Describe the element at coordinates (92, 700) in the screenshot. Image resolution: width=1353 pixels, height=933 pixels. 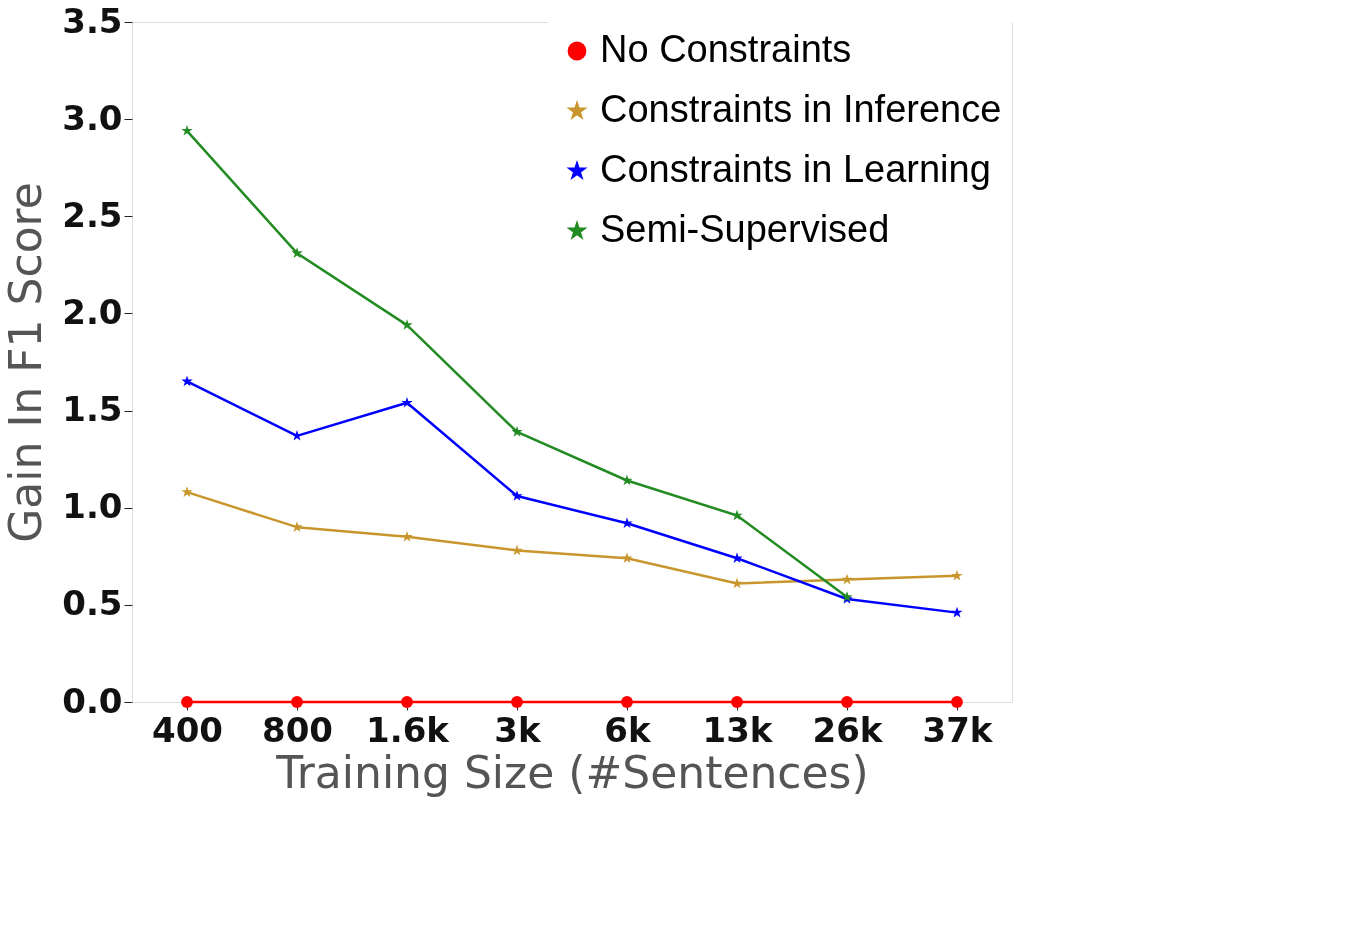
I see `y-tick-label: 0.0` at that location.